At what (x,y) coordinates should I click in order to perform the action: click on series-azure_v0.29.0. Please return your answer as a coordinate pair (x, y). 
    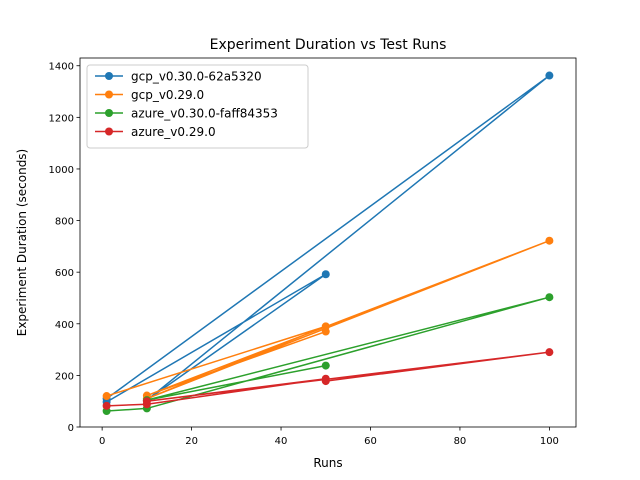
    Looking at the image, I should click on (328, 379).